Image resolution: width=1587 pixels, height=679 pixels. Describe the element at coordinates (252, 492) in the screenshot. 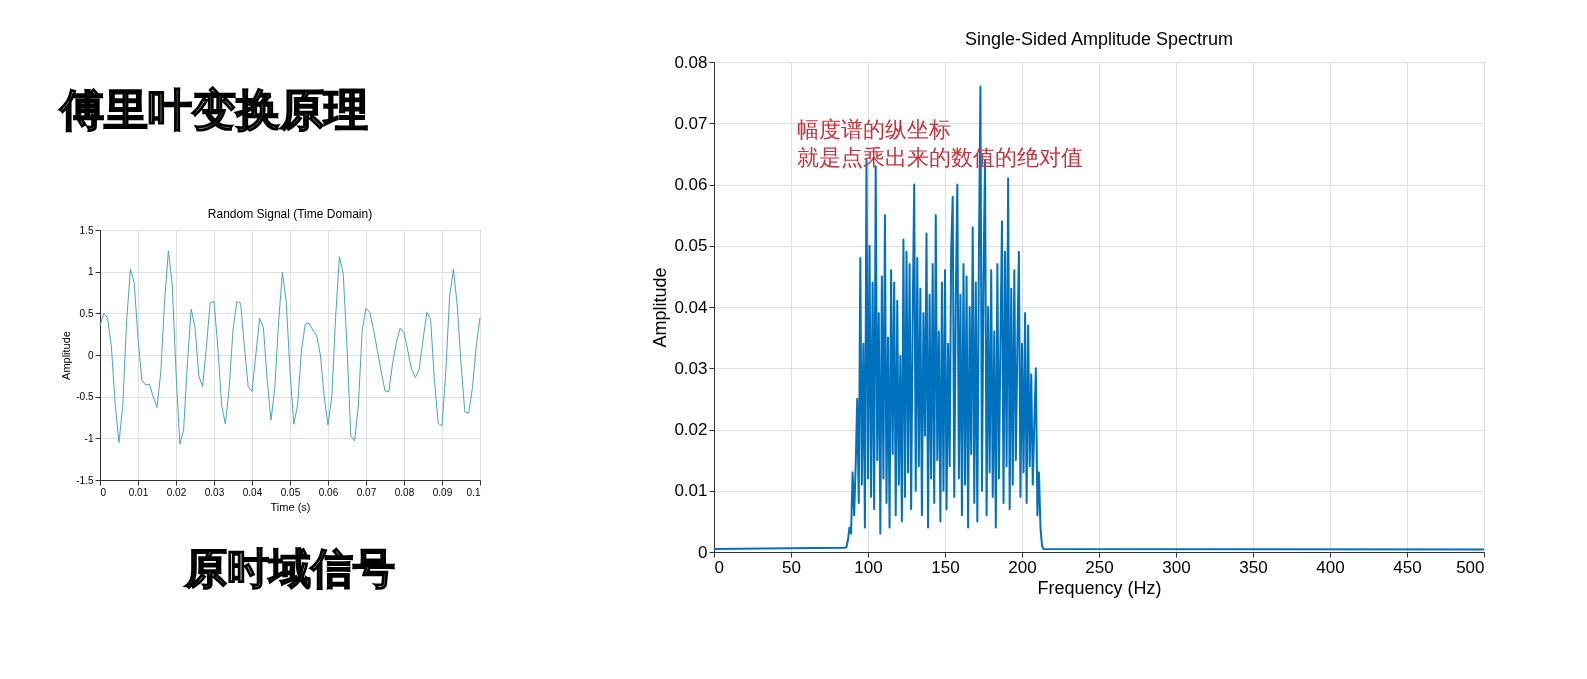

I see `x-tick-label: 0.04` at that location.